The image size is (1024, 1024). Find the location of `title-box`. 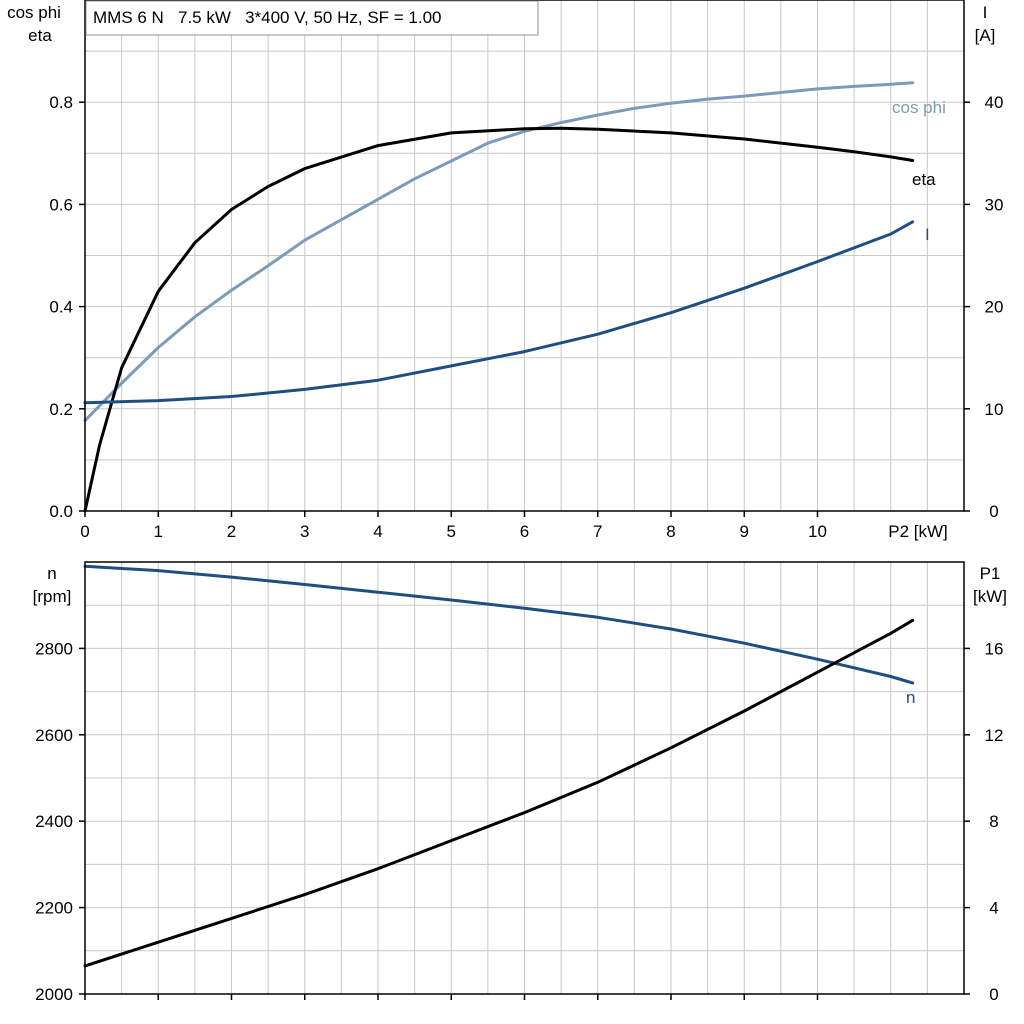

title-box is located at coordinates (312, 18).